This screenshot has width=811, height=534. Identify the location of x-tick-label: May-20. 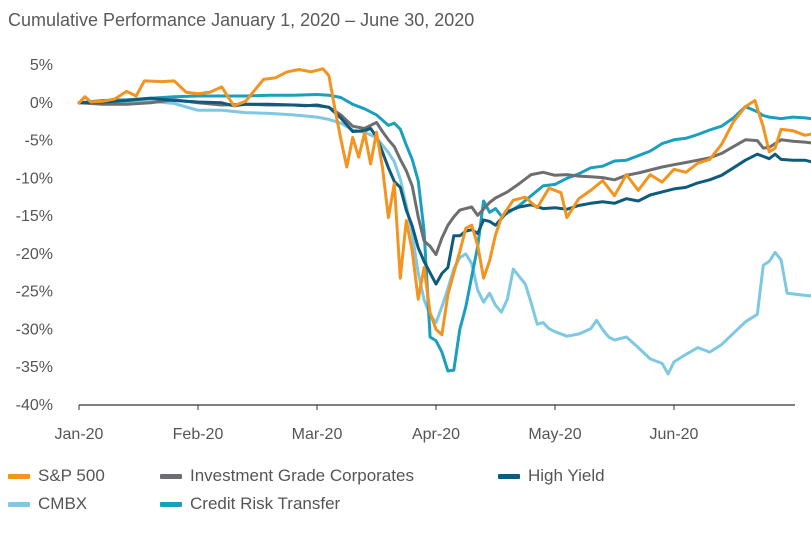
(554, 434).